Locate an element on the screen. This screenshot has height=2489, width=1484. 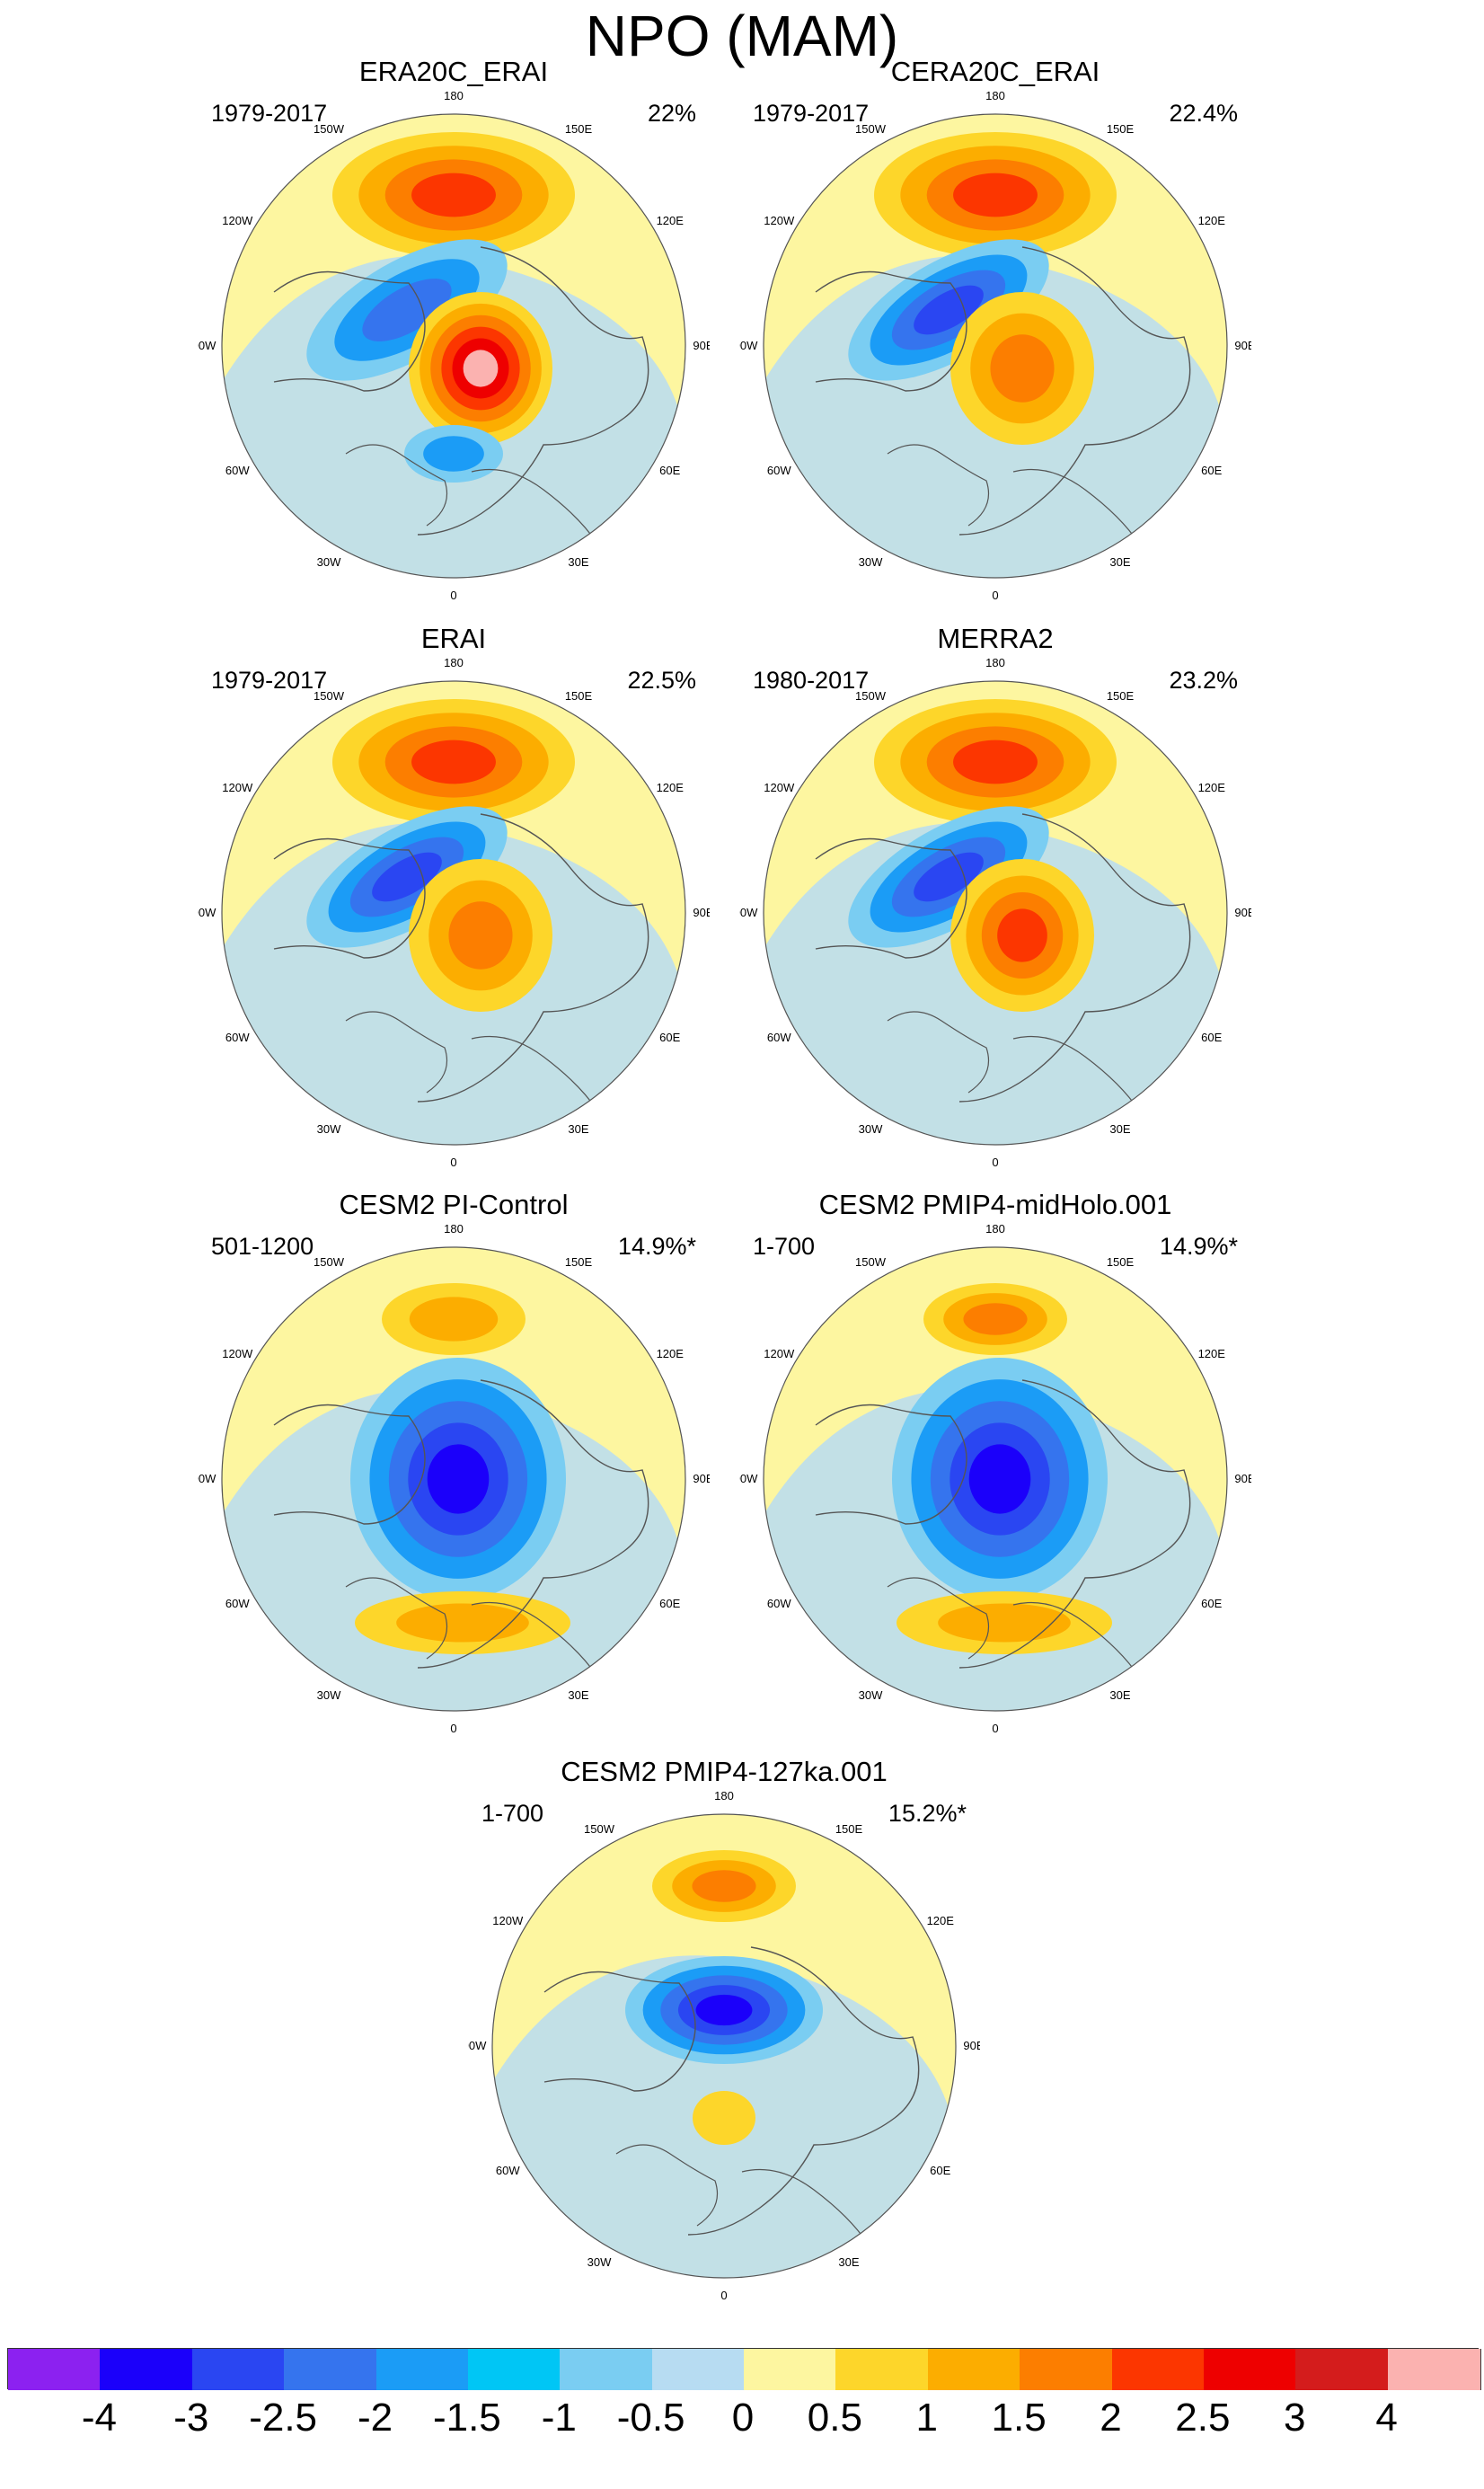
figure-title: NPO (MAM) is located at coordinates (742, 36).